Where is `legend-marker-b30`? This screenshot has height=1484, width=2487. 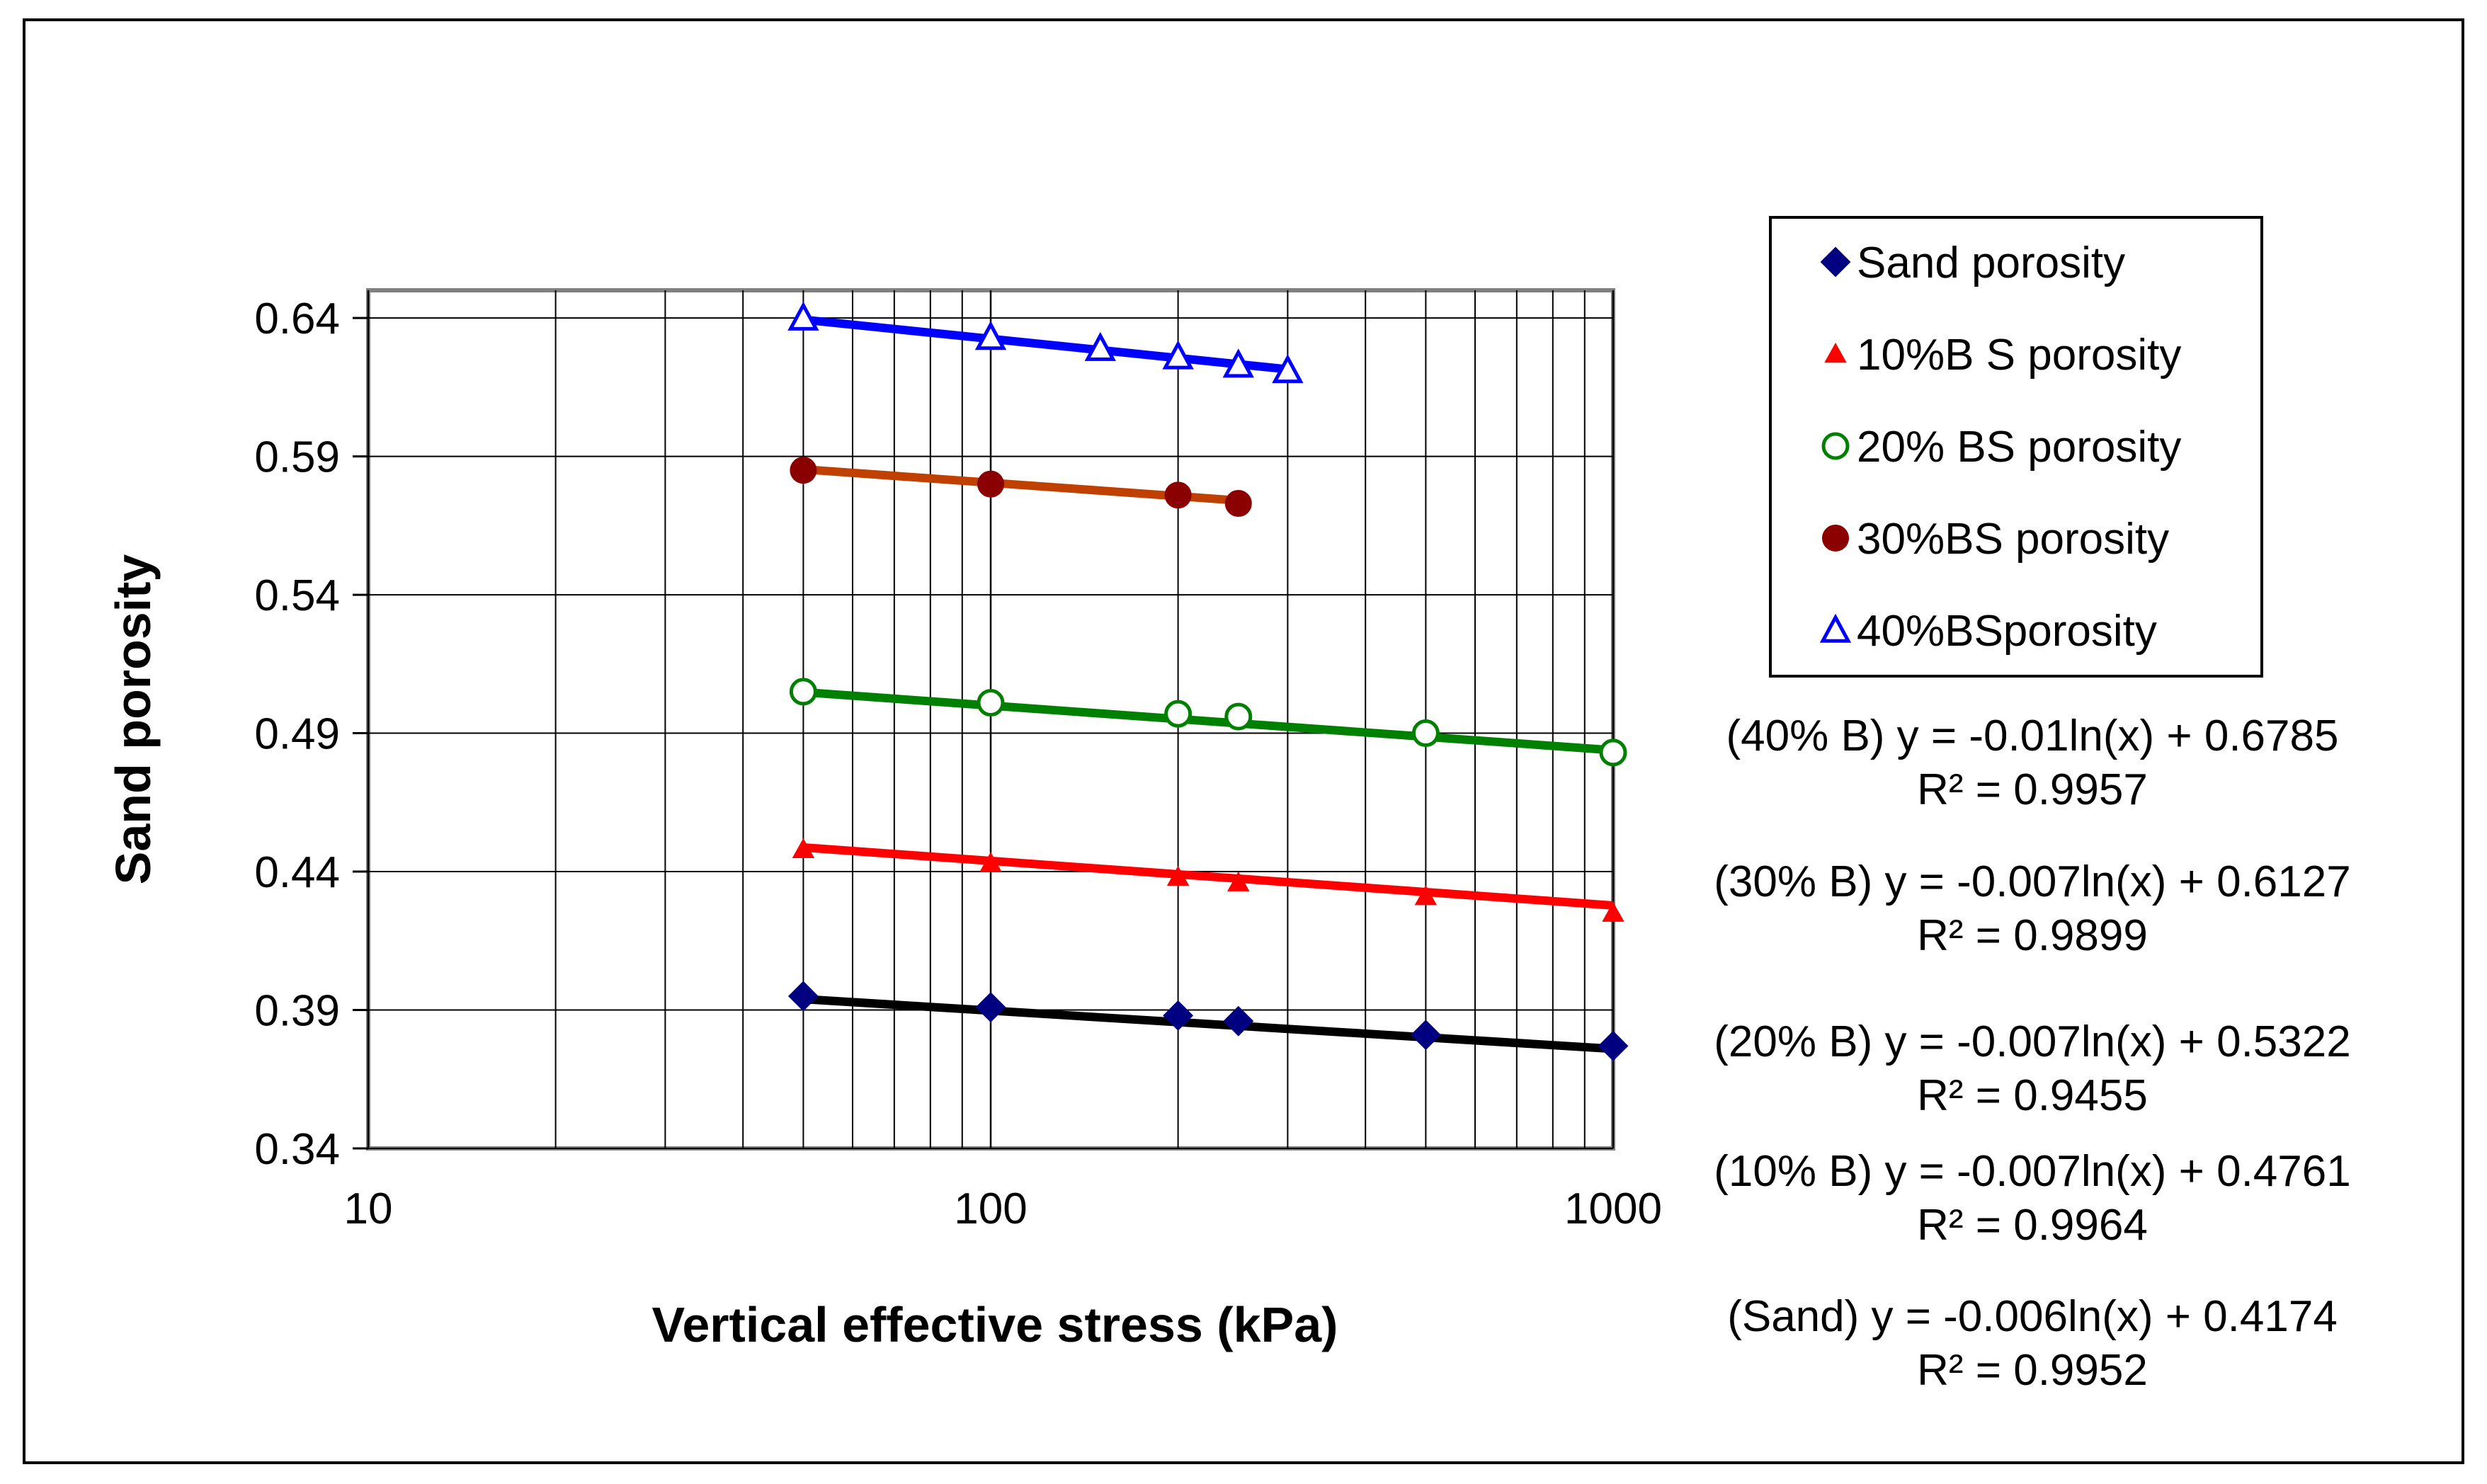 legend-marker-b30 is located at coordinates (1835, 538).